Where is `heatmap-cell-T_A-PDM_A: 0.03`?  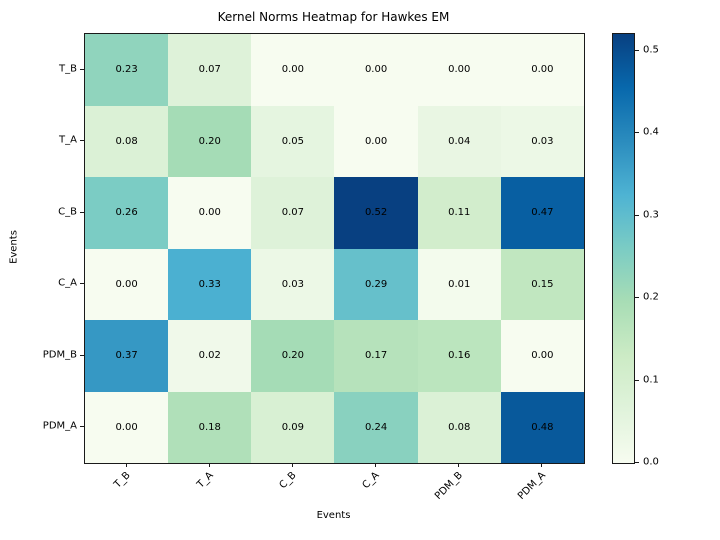
heatmap-cell-T_A-PDM_A: 0.03 is located at coordinates (542, 141).